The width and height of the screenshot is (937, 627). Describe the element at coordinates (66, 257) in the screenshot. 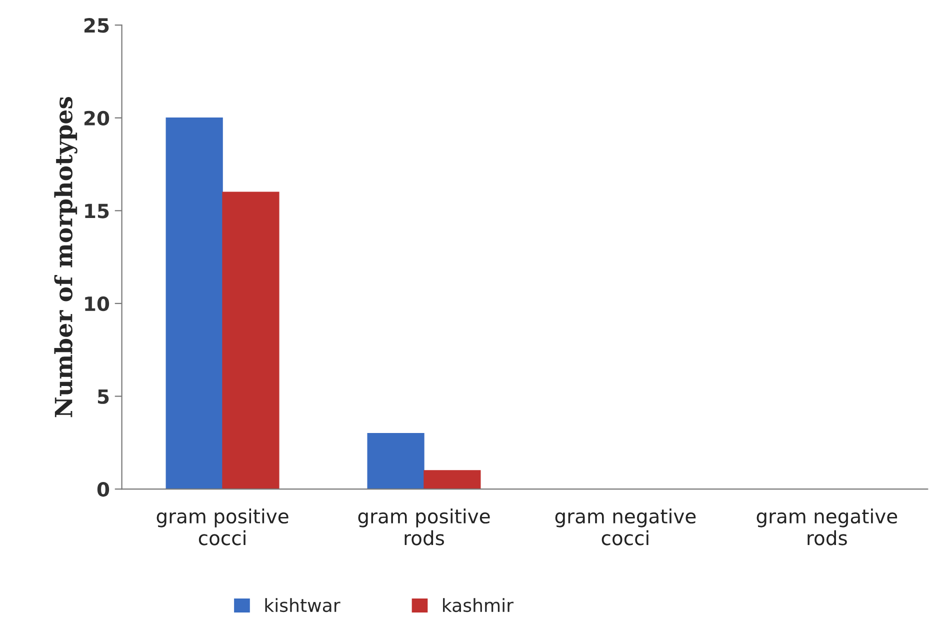

I see `y-axis-title: Number of morphotypes` at that location.